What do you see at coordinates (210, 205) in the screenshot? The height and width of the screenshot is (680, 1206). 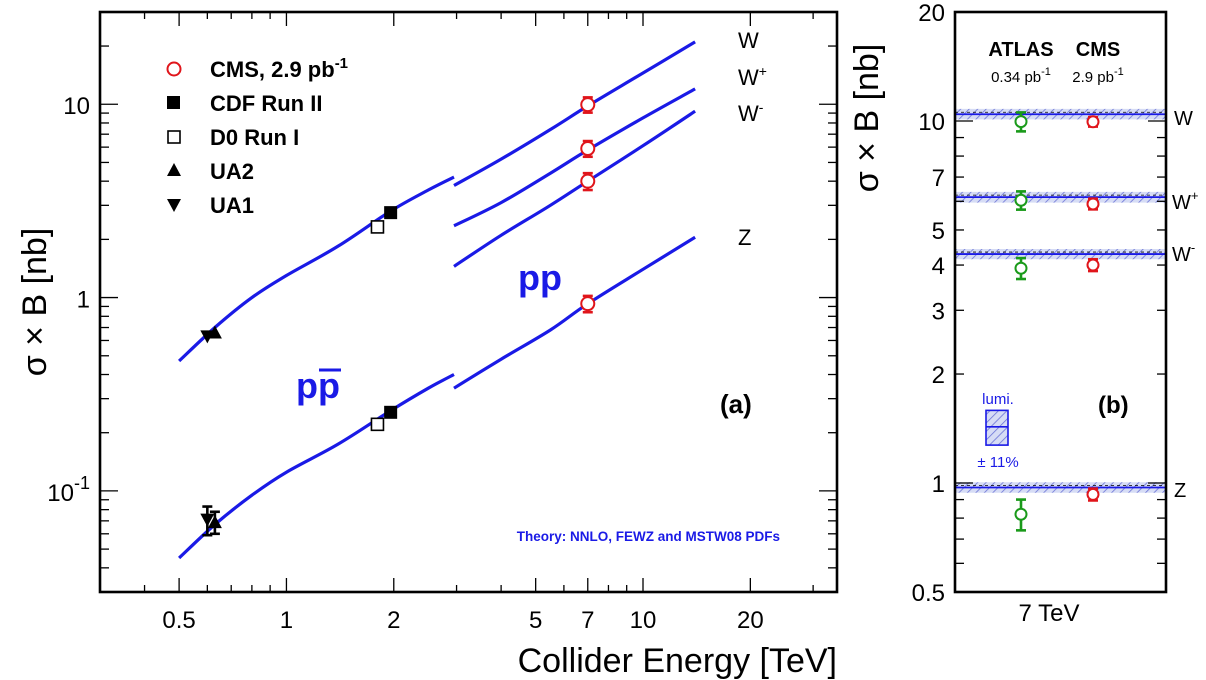 I see `legend-entry-ua1: UA1` at bounding box center [210, 205].